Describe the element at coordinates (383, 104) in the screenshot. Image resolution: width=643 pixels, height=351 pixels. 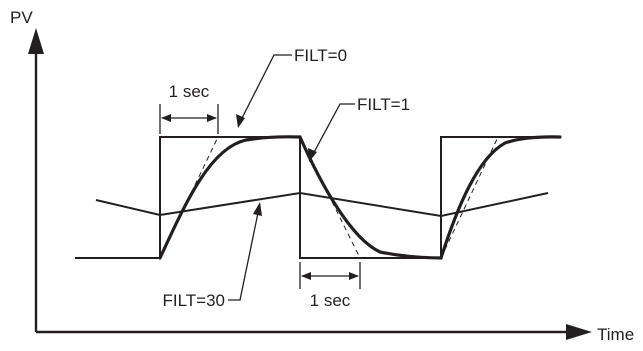
I see `filt1-label: FILT=1` at that location.